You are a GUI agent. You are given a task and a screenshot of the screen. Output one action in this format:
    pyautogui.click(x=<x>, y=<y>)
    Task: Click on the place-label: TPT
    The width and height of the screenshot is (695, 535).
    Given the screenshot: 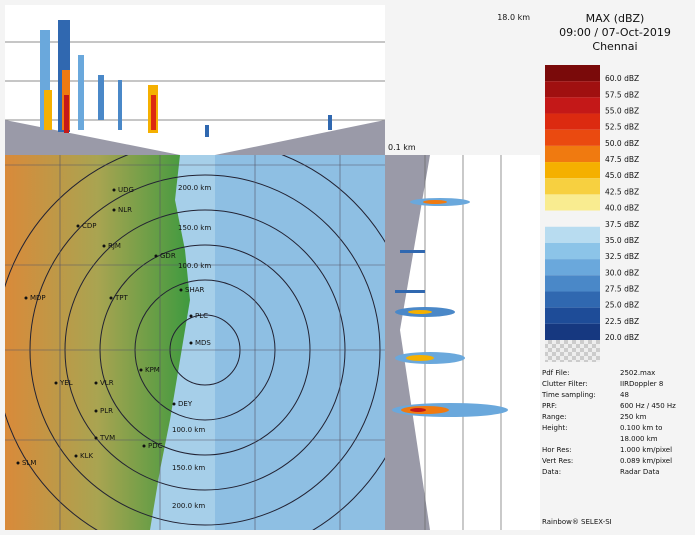 What is the action you would take?
    pyautogui.click(x=121, y=298)
    